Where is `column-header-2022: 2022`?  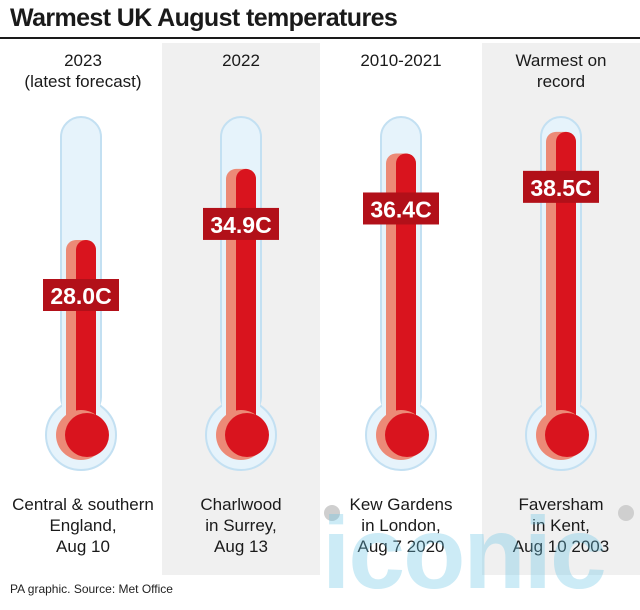
column-header-2022: 2022 is located at coordinates (241, 60).